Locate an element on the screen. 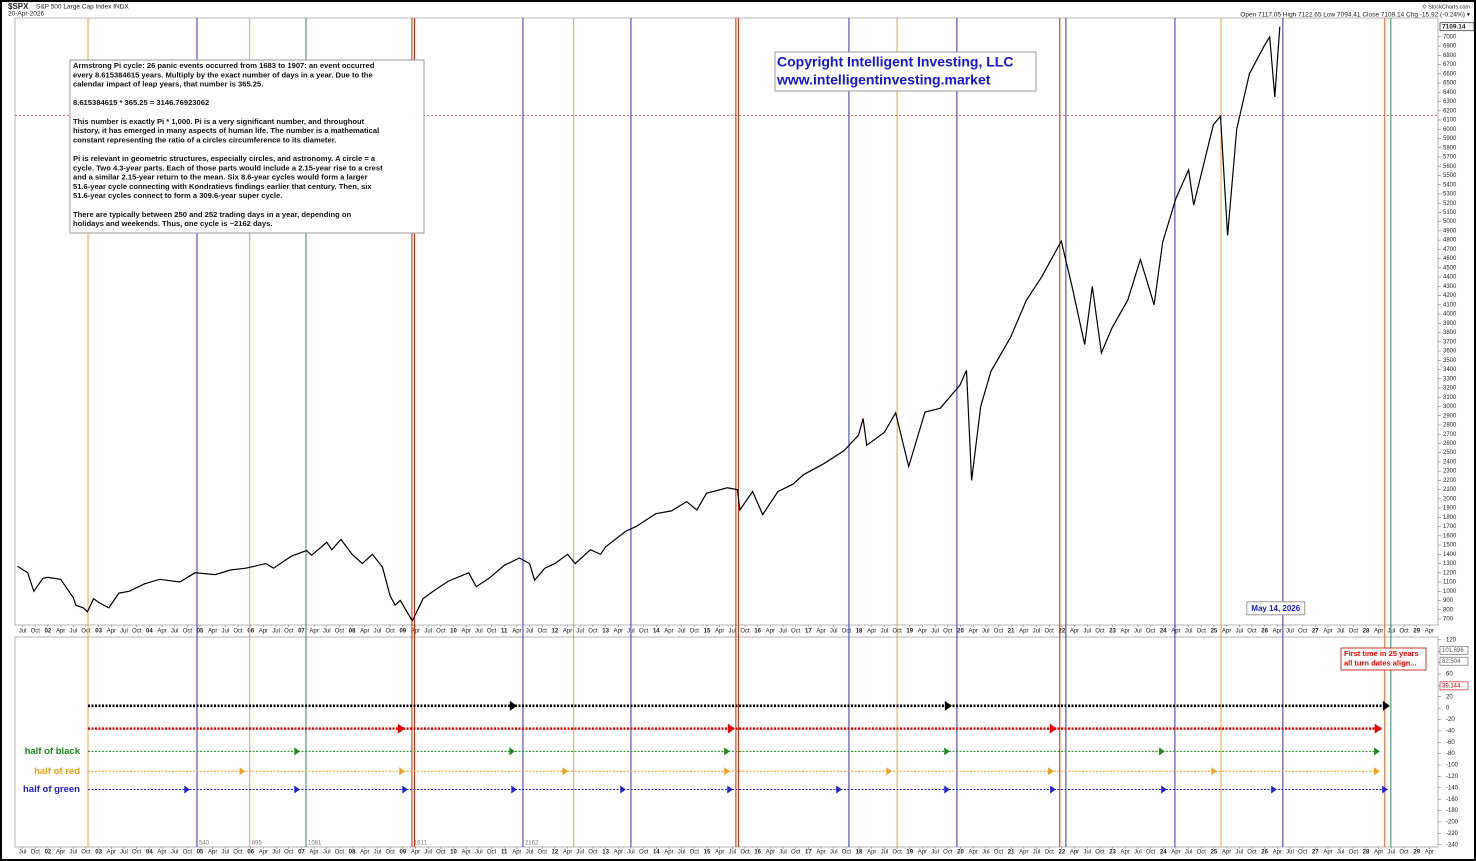 The image size is (1476, 861). y-tick-label: 5900 is located at coordinates (1450, 139).